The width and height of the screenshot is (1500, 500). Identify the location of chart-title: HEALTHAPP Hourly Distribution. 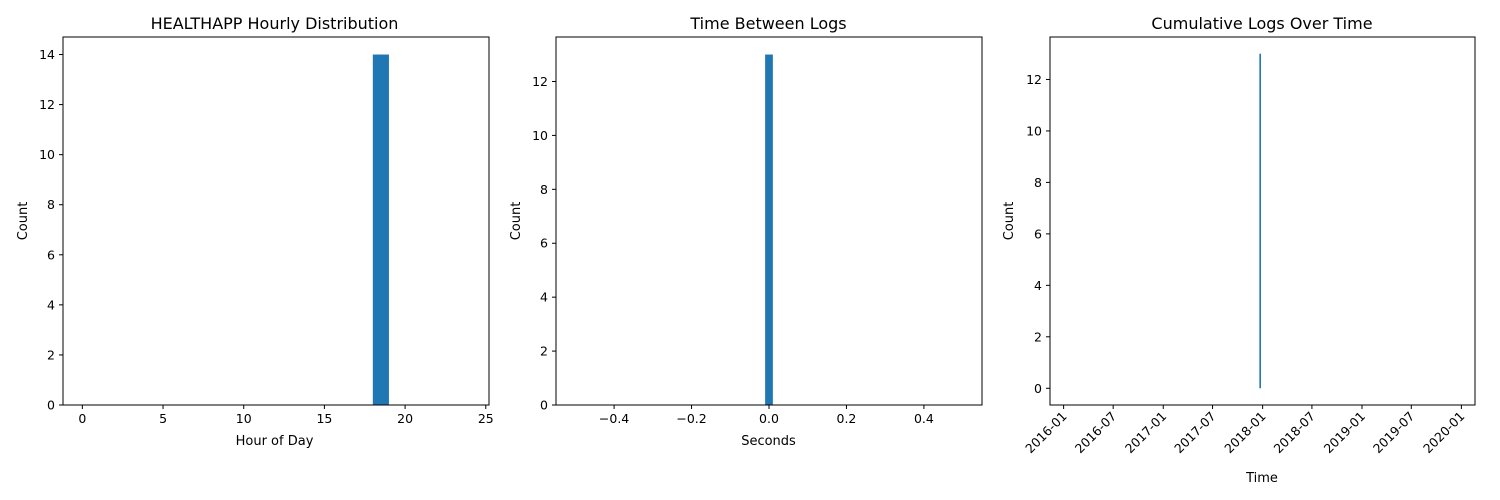
(275, 23).